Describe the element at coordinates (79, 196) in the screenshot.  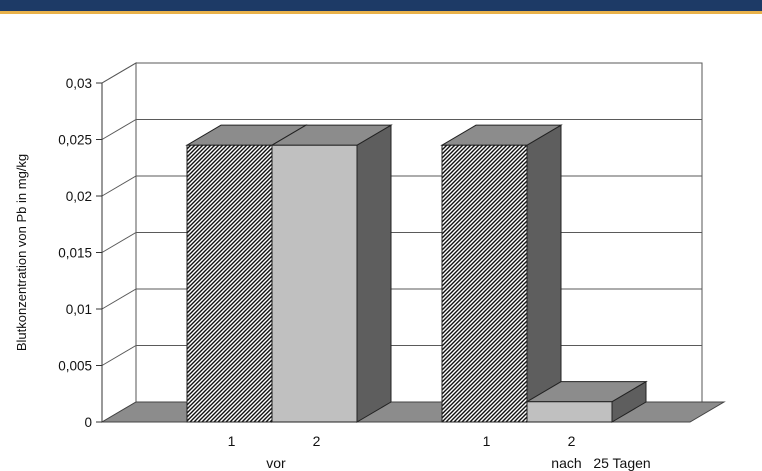
I see `y-tick-label: 0,02` at that location.